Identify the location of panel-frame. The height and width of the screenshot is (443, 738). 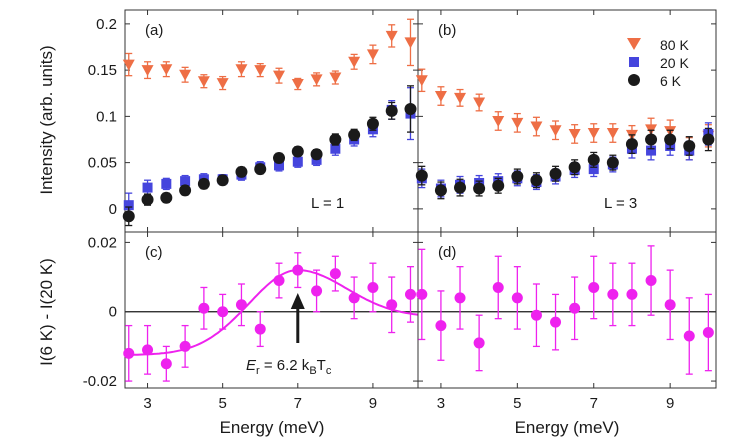
(567, 310).